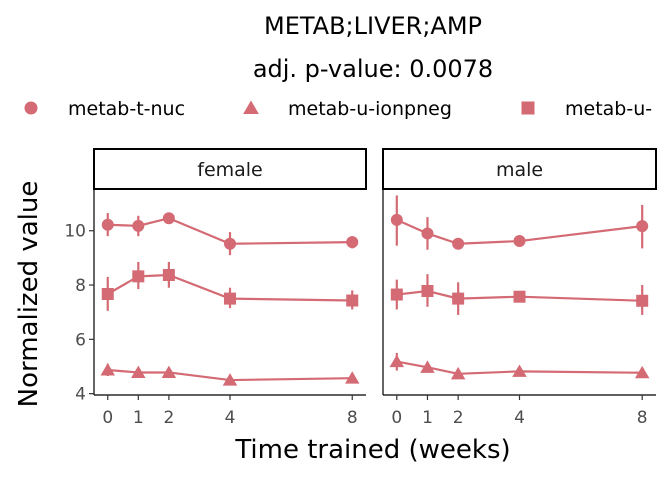  Describe the element at coordinates (80, 340) in the screenshot. I see `y-tick-label: 6` at that location.